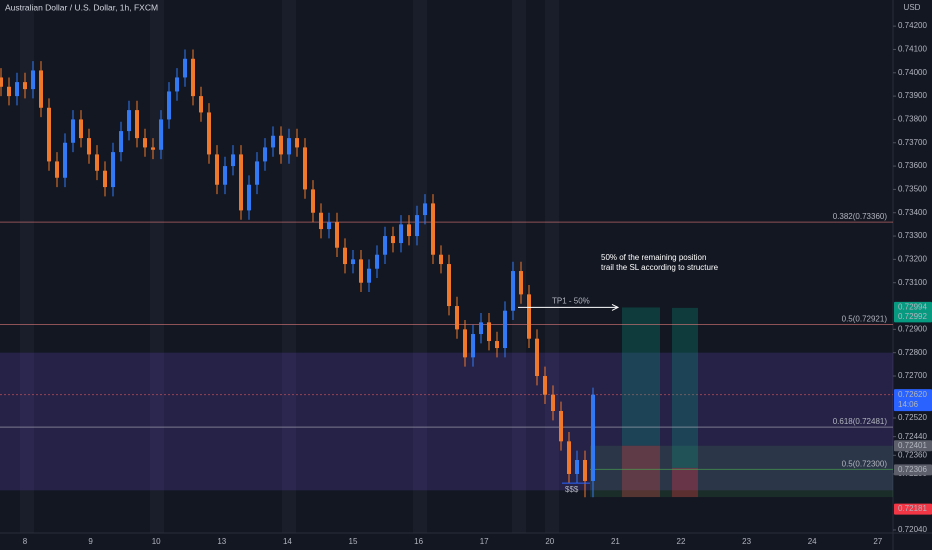 The height and width of the screenshot is (550, 932). What do you see at coordinates (908, 404) in the screenshot?
I see `countdown: 14:06` at bounding box center [908, 404].